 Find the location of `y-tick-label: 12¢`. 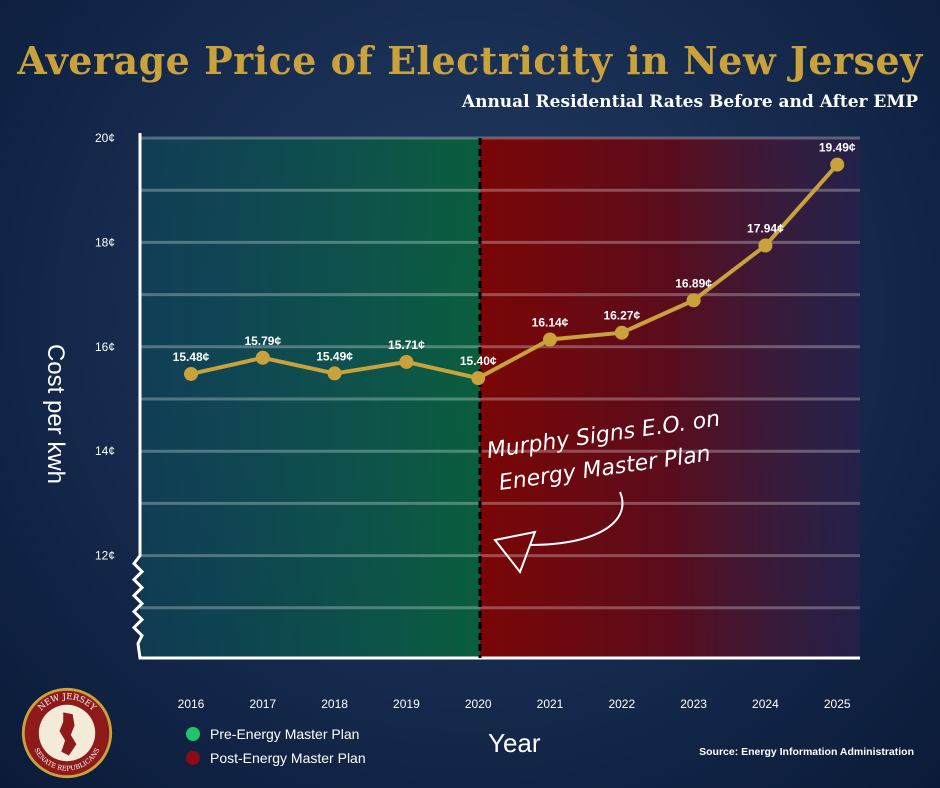

y-tick-label: 12¢ is located at coordinates (105, 556).